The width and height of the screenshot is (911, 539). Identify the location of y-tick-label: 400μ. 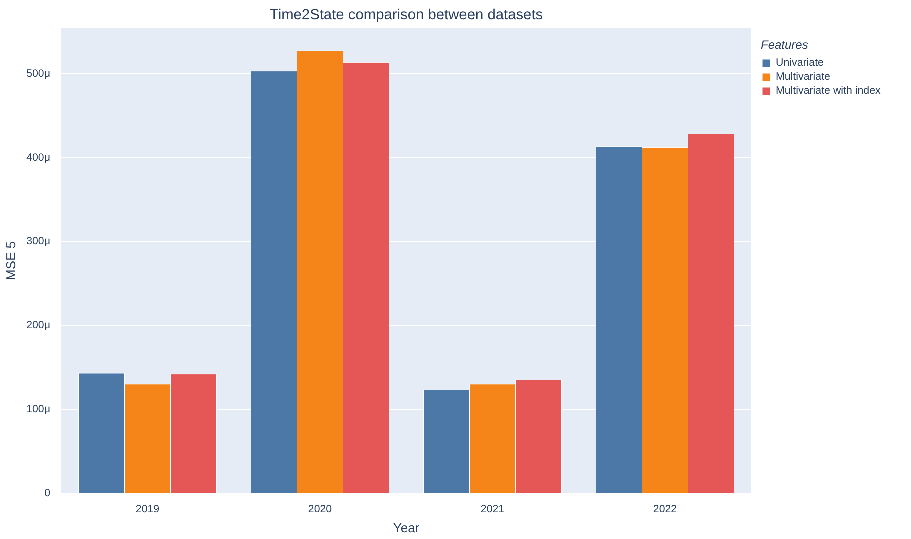
(38, 158).